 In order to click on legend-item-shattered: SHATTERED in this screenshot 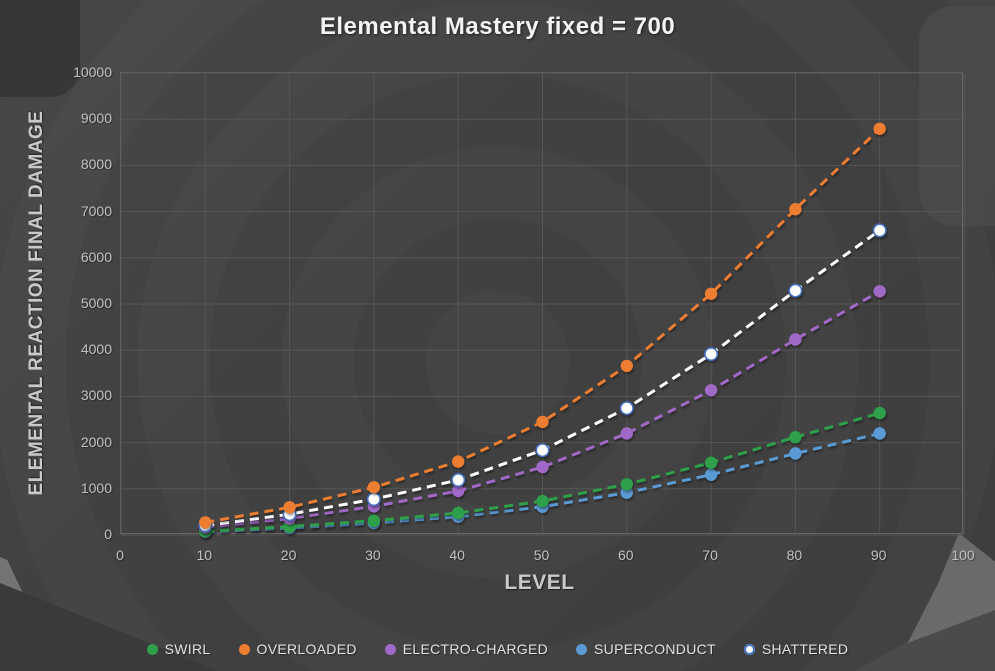, I will do `click(796, 649)`.